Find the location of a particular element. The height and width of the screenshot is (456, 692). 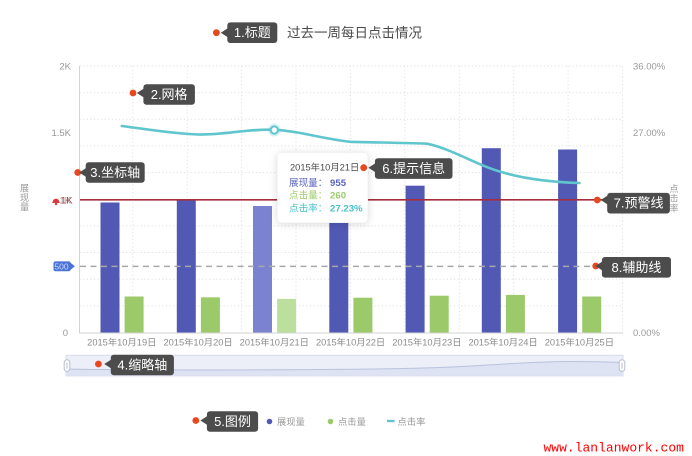

svg-text: 8.辅助线 is located at coordinates (637, 267).